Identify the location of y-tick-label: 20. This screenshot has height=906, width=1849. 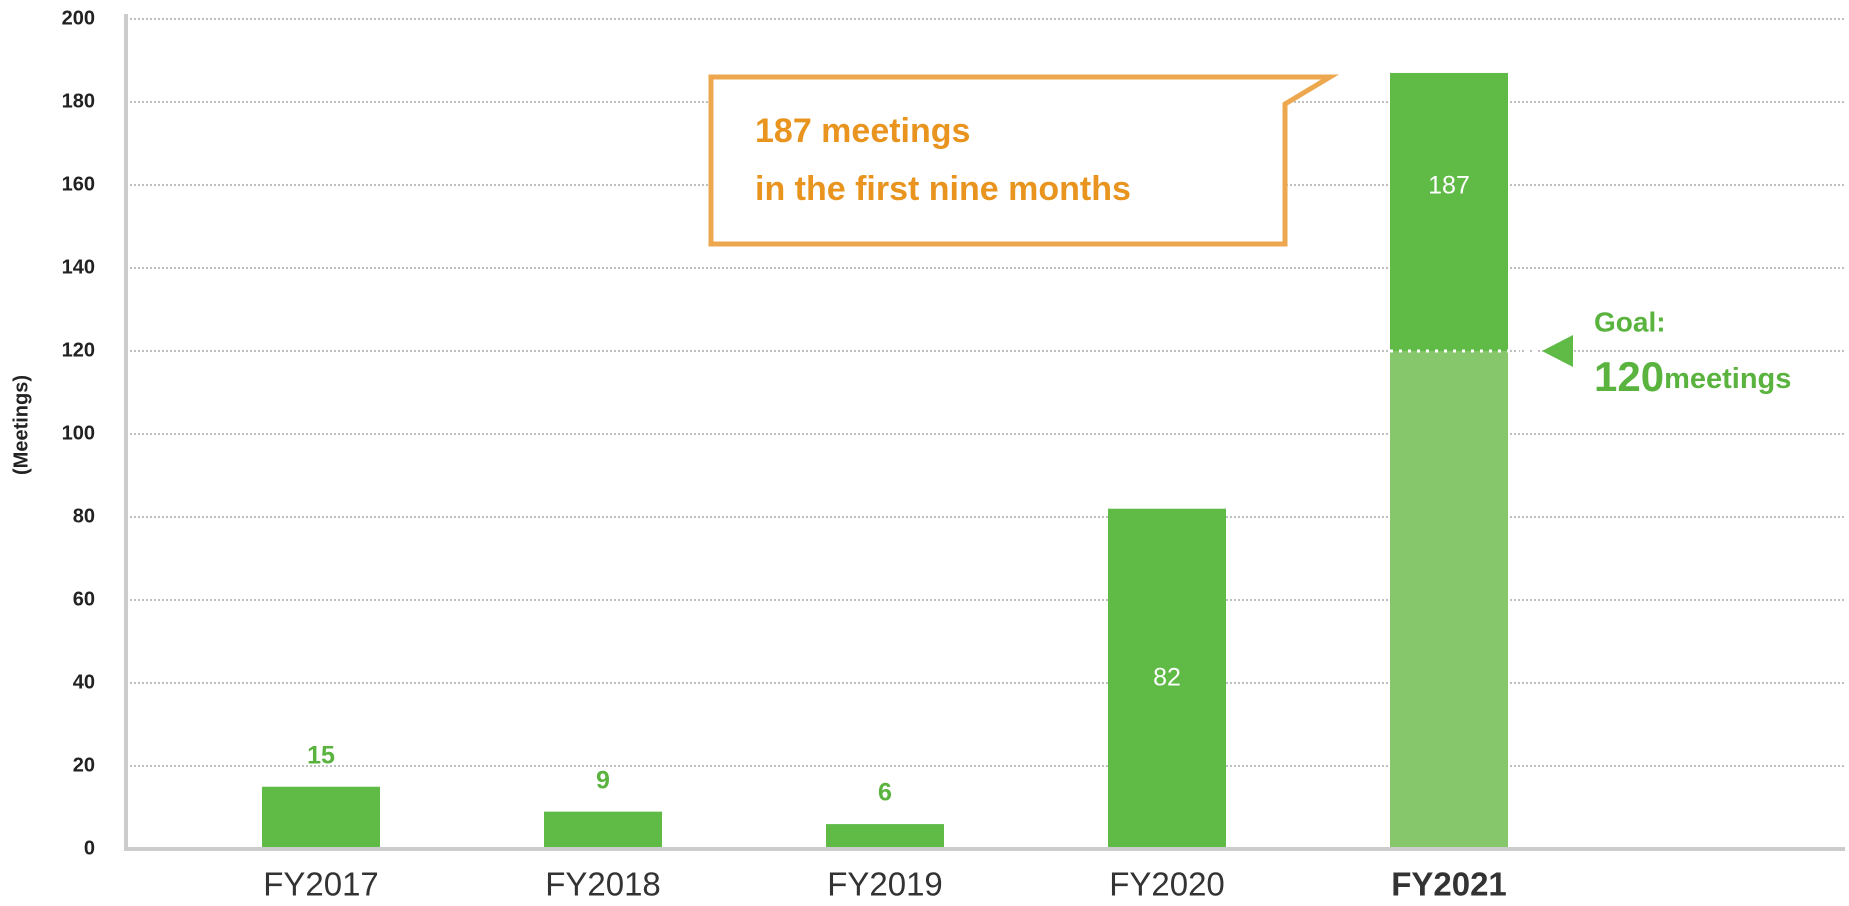
(84, 765).